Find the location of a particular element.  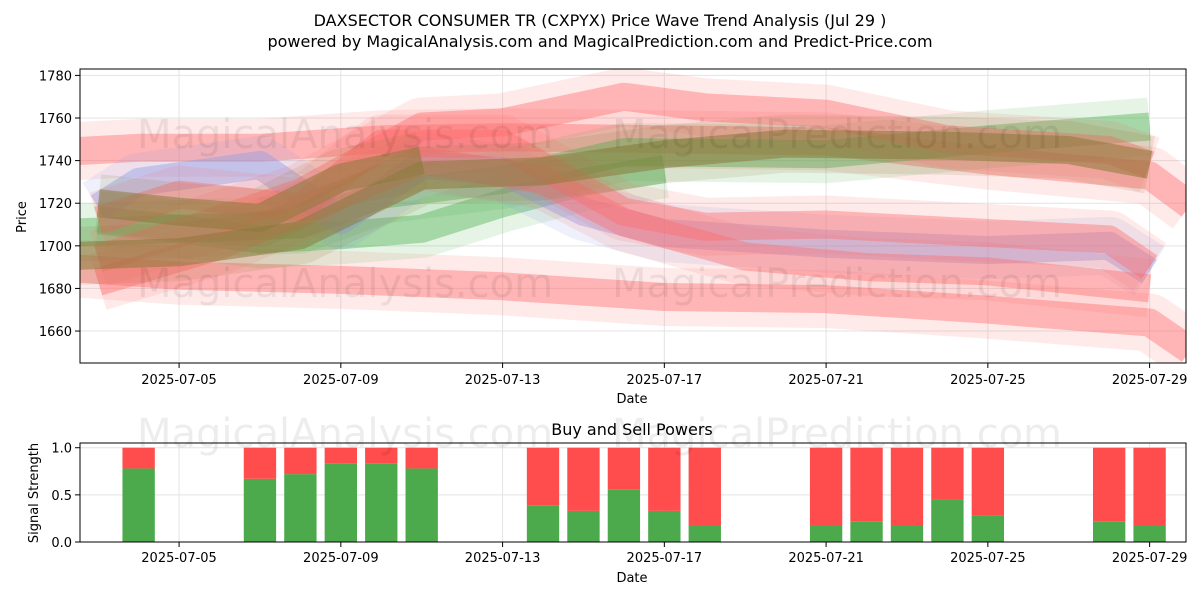

bar-y-tick-label: 0.0 is located at coordinates (61, 543).